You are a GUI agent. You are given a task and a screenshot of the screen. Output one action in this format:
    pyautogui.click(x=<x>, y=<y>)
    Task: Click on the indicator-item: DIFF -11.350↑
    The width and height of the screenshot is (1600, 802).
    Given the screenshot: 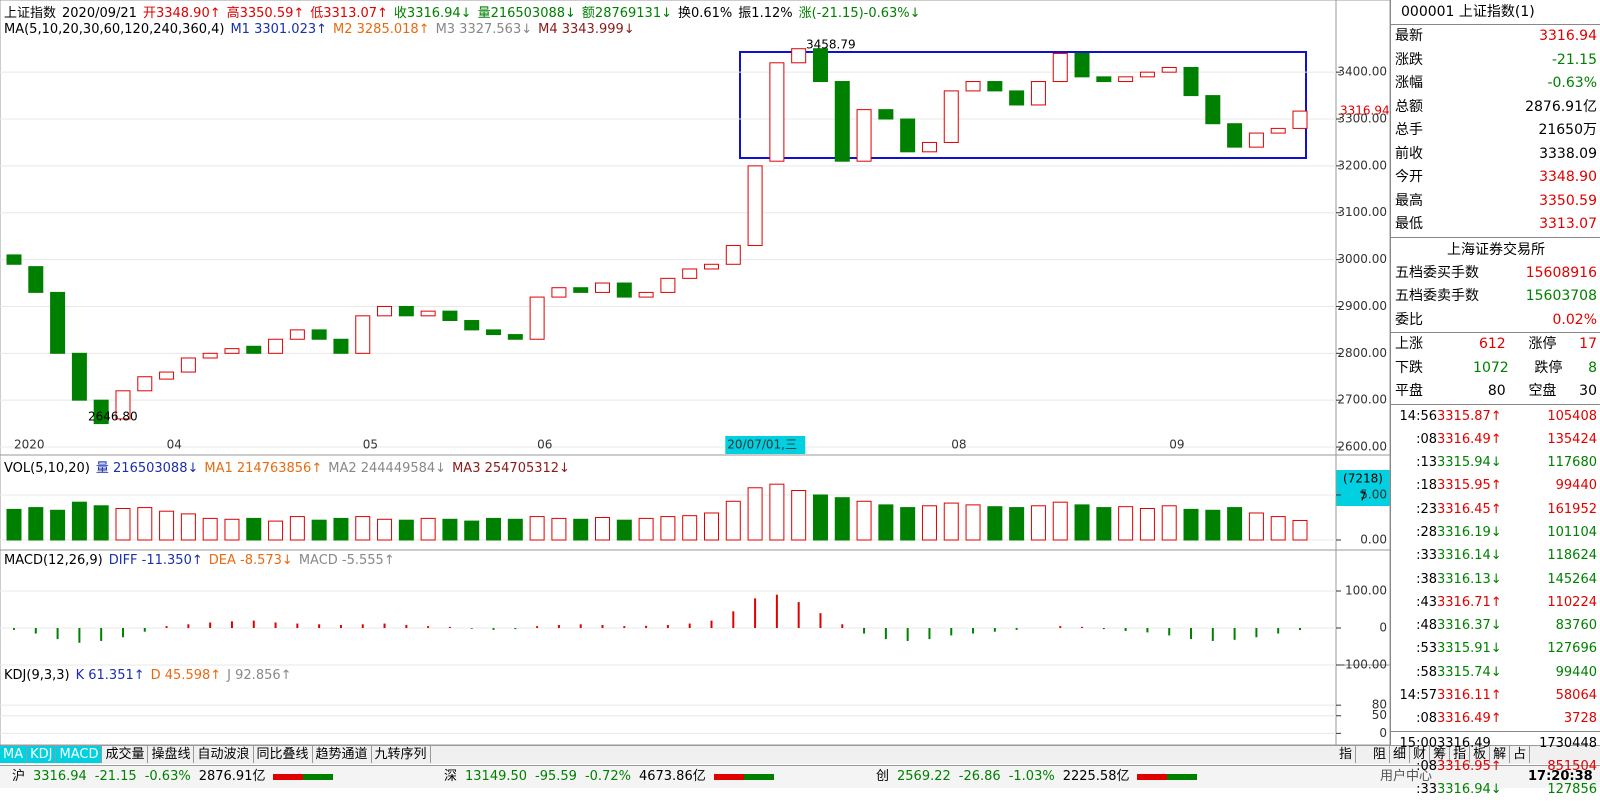 What is the action you would take?
    pyautogui.click(x=155, y=560)
    